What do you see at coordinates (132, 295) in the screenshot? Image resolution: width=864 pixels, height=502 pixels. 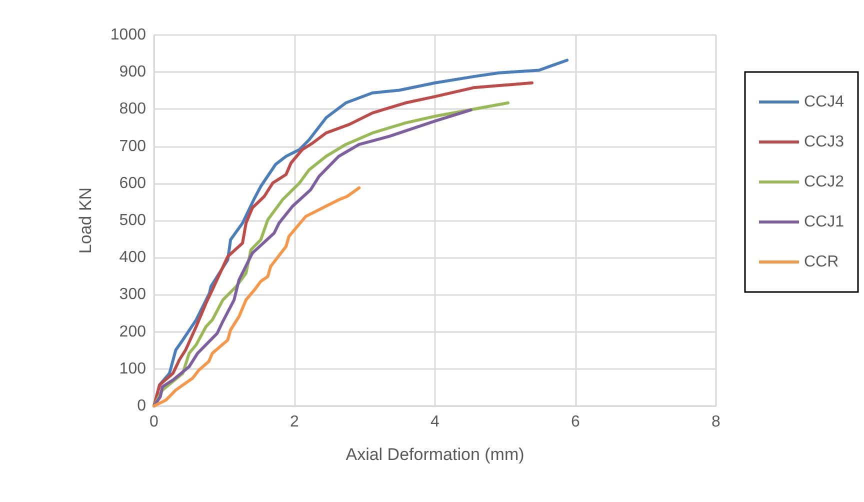 I see `y-tick-label: 300` at bounding box center [132, 295].